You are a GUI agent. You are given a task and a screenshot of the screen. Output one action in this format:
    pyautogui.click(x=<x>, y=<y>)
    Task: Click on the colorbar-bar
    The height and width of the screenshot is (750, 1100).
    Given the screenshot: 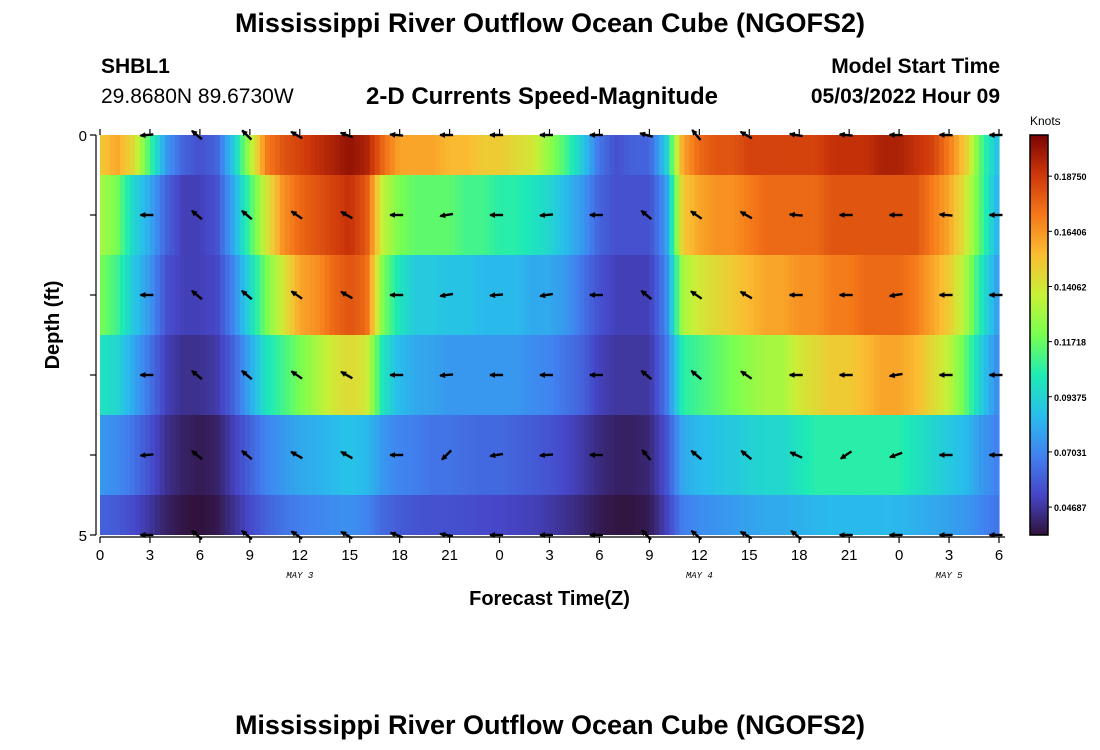 What is the action you would take?
    pyautogui.click(x=1039, y=335)
    